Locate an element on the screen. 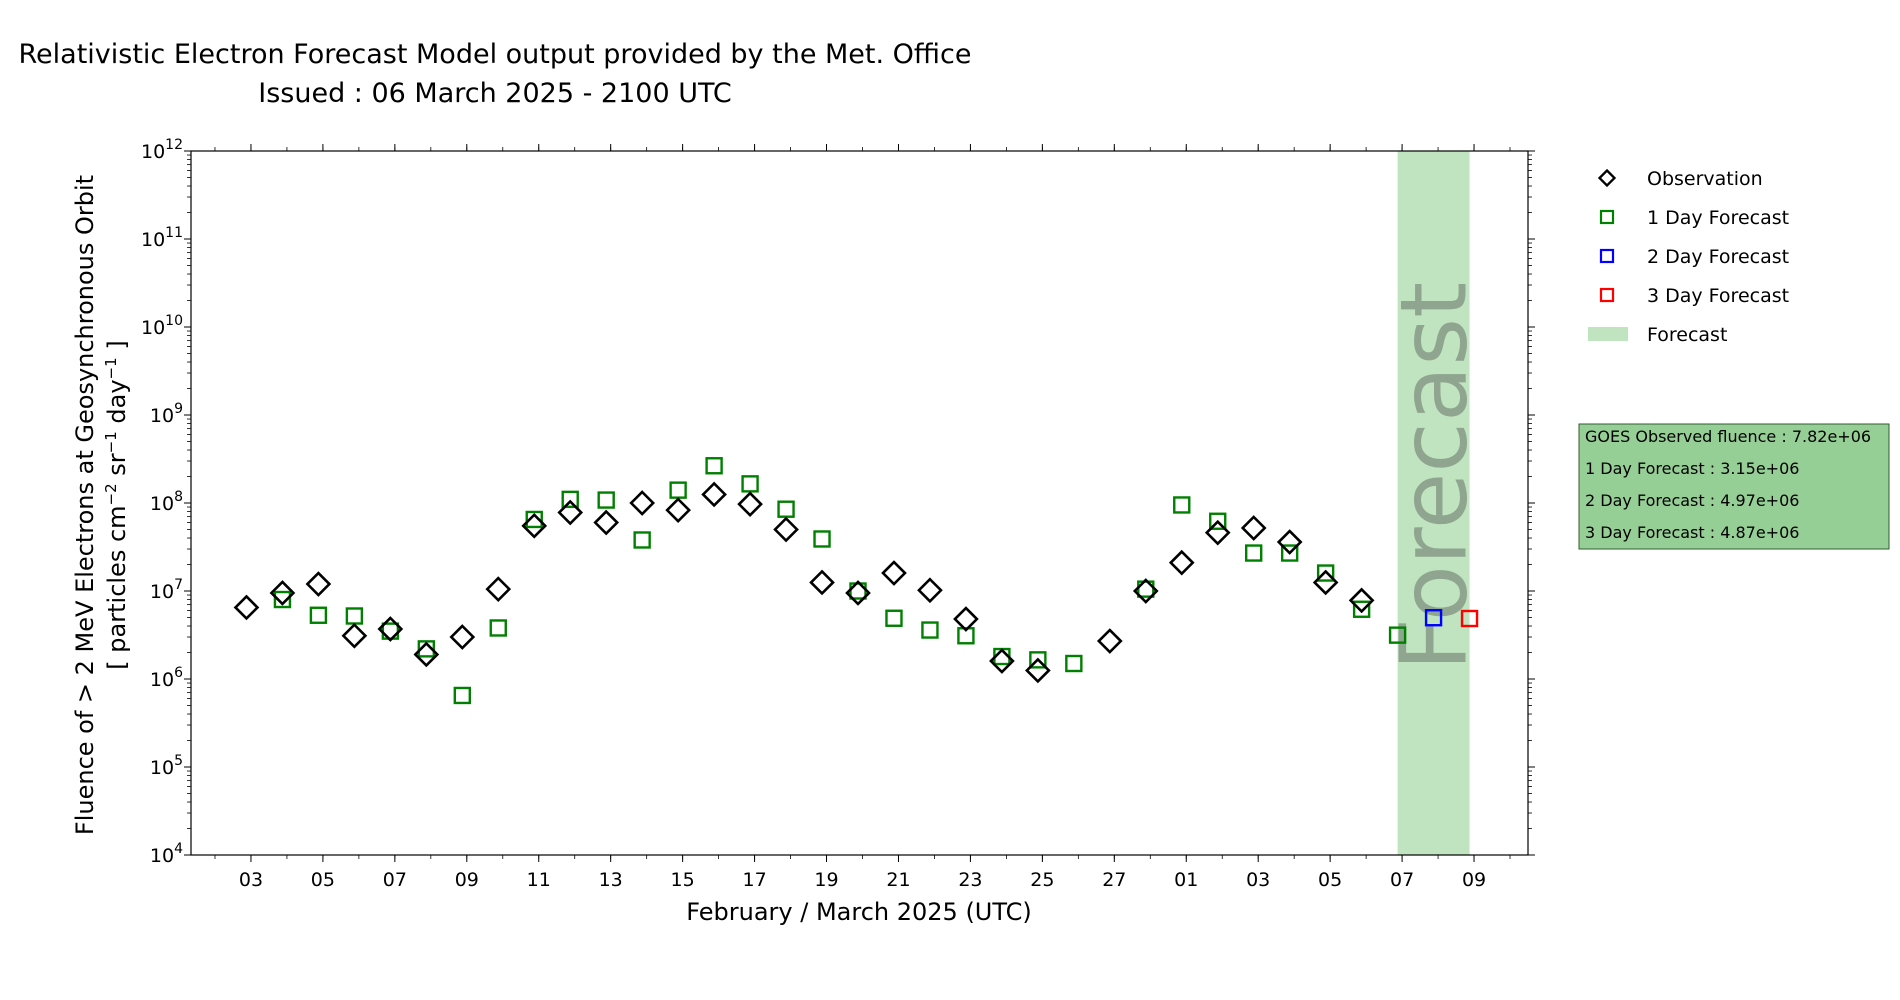 This screenshot has width=1900, height=1000. legend-label-3-day-forecast: 3 Day Forecast is located at coordinates (1718, 296).